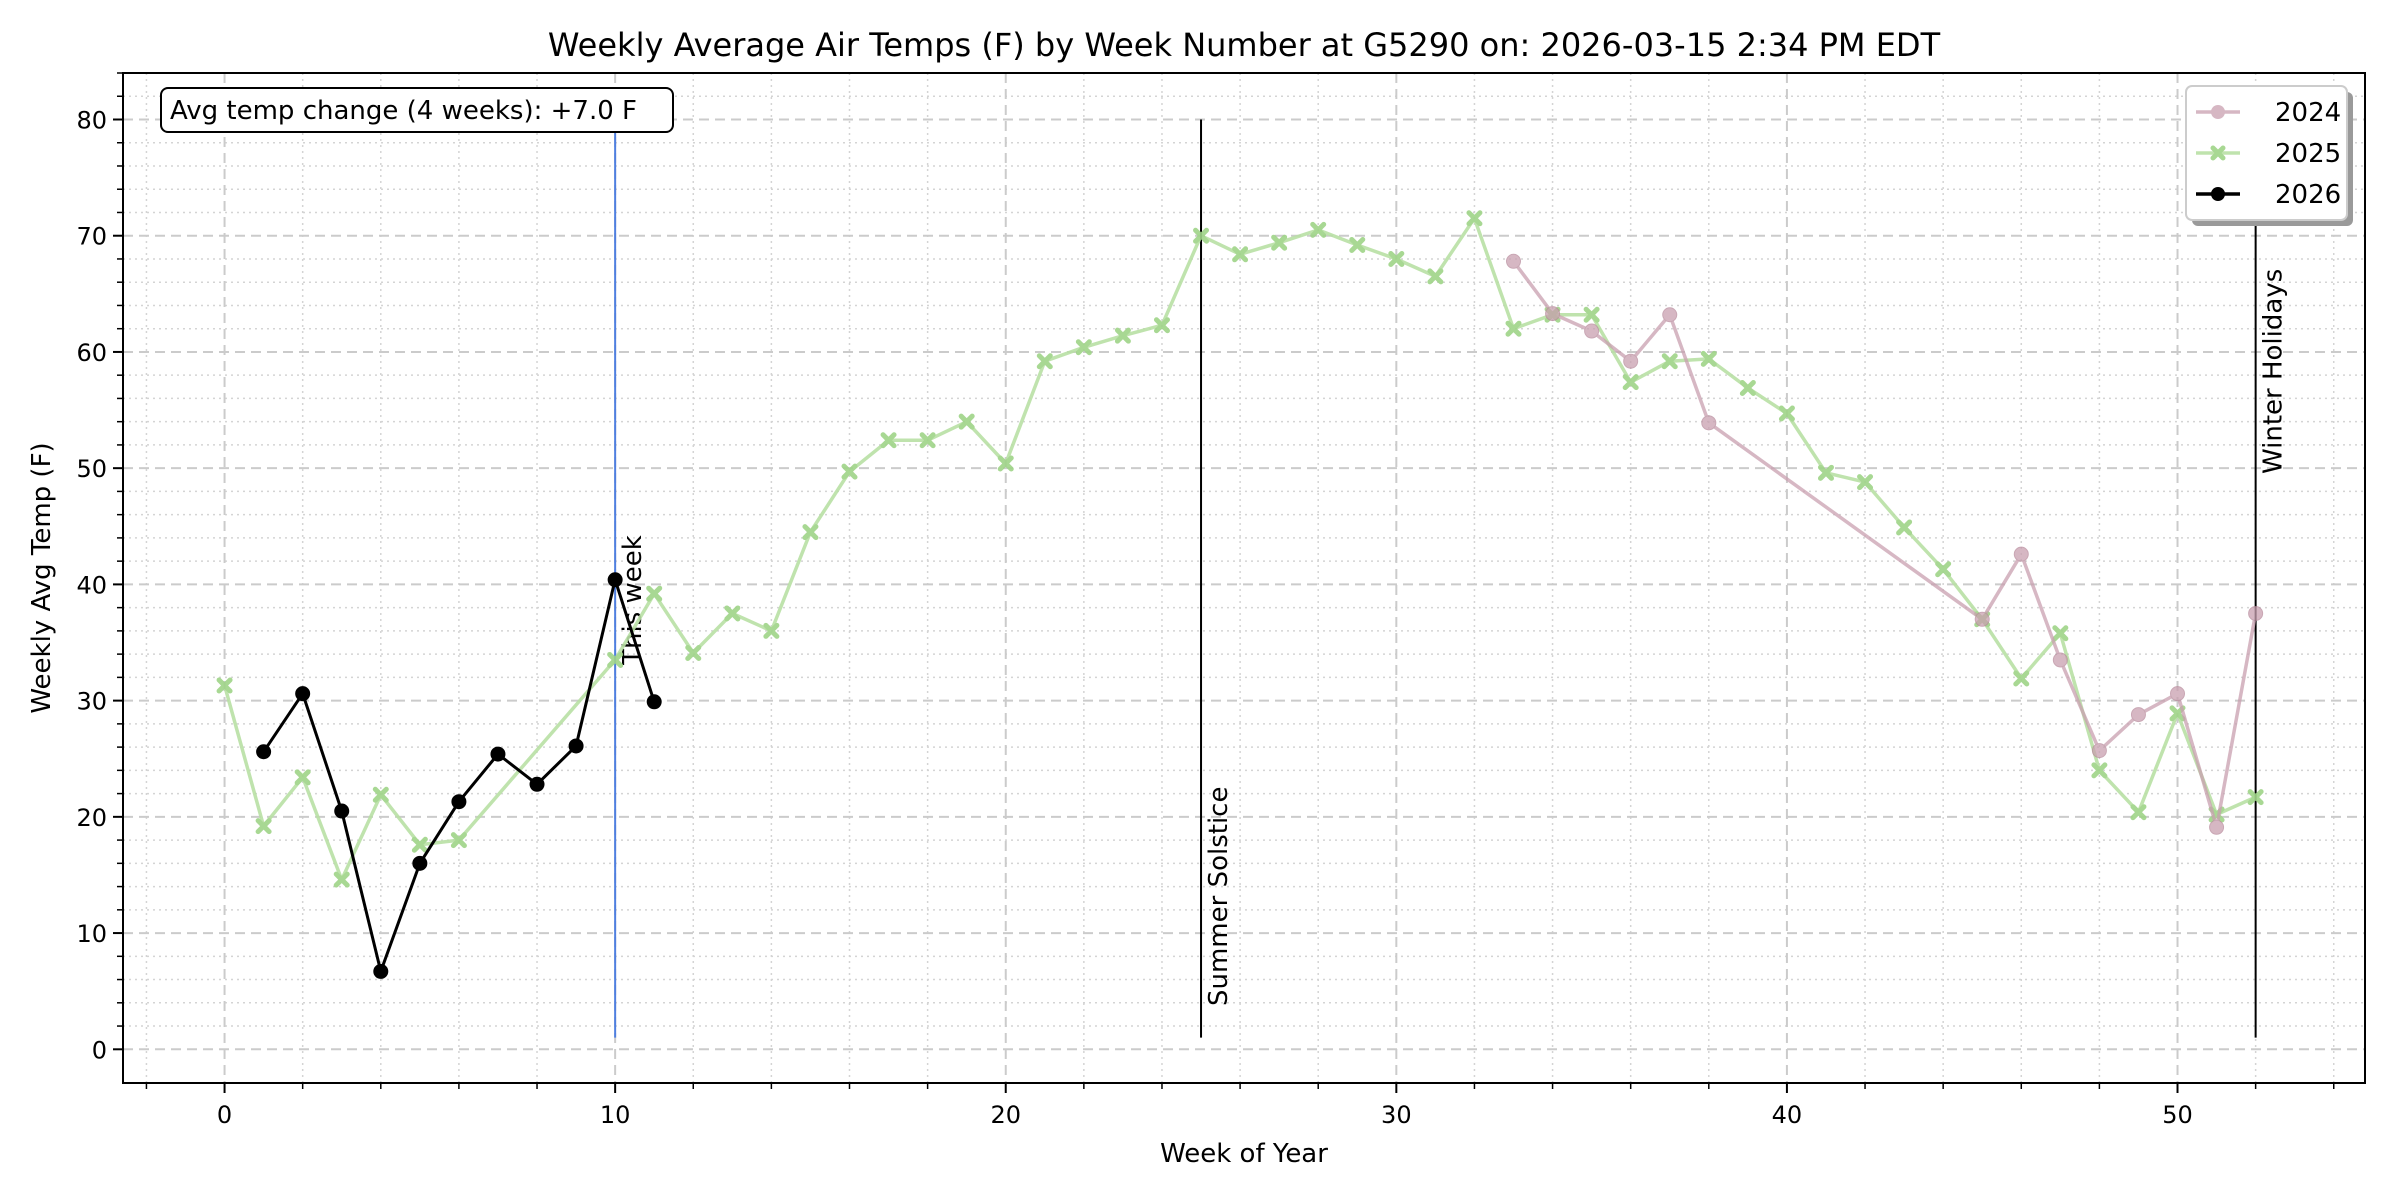 This screenshot has width=2400, height=1200. What do you see at coordinates (91, 702) in the screenshot?
I see `y-tick-label: 30` at bounding box center [91, 702].